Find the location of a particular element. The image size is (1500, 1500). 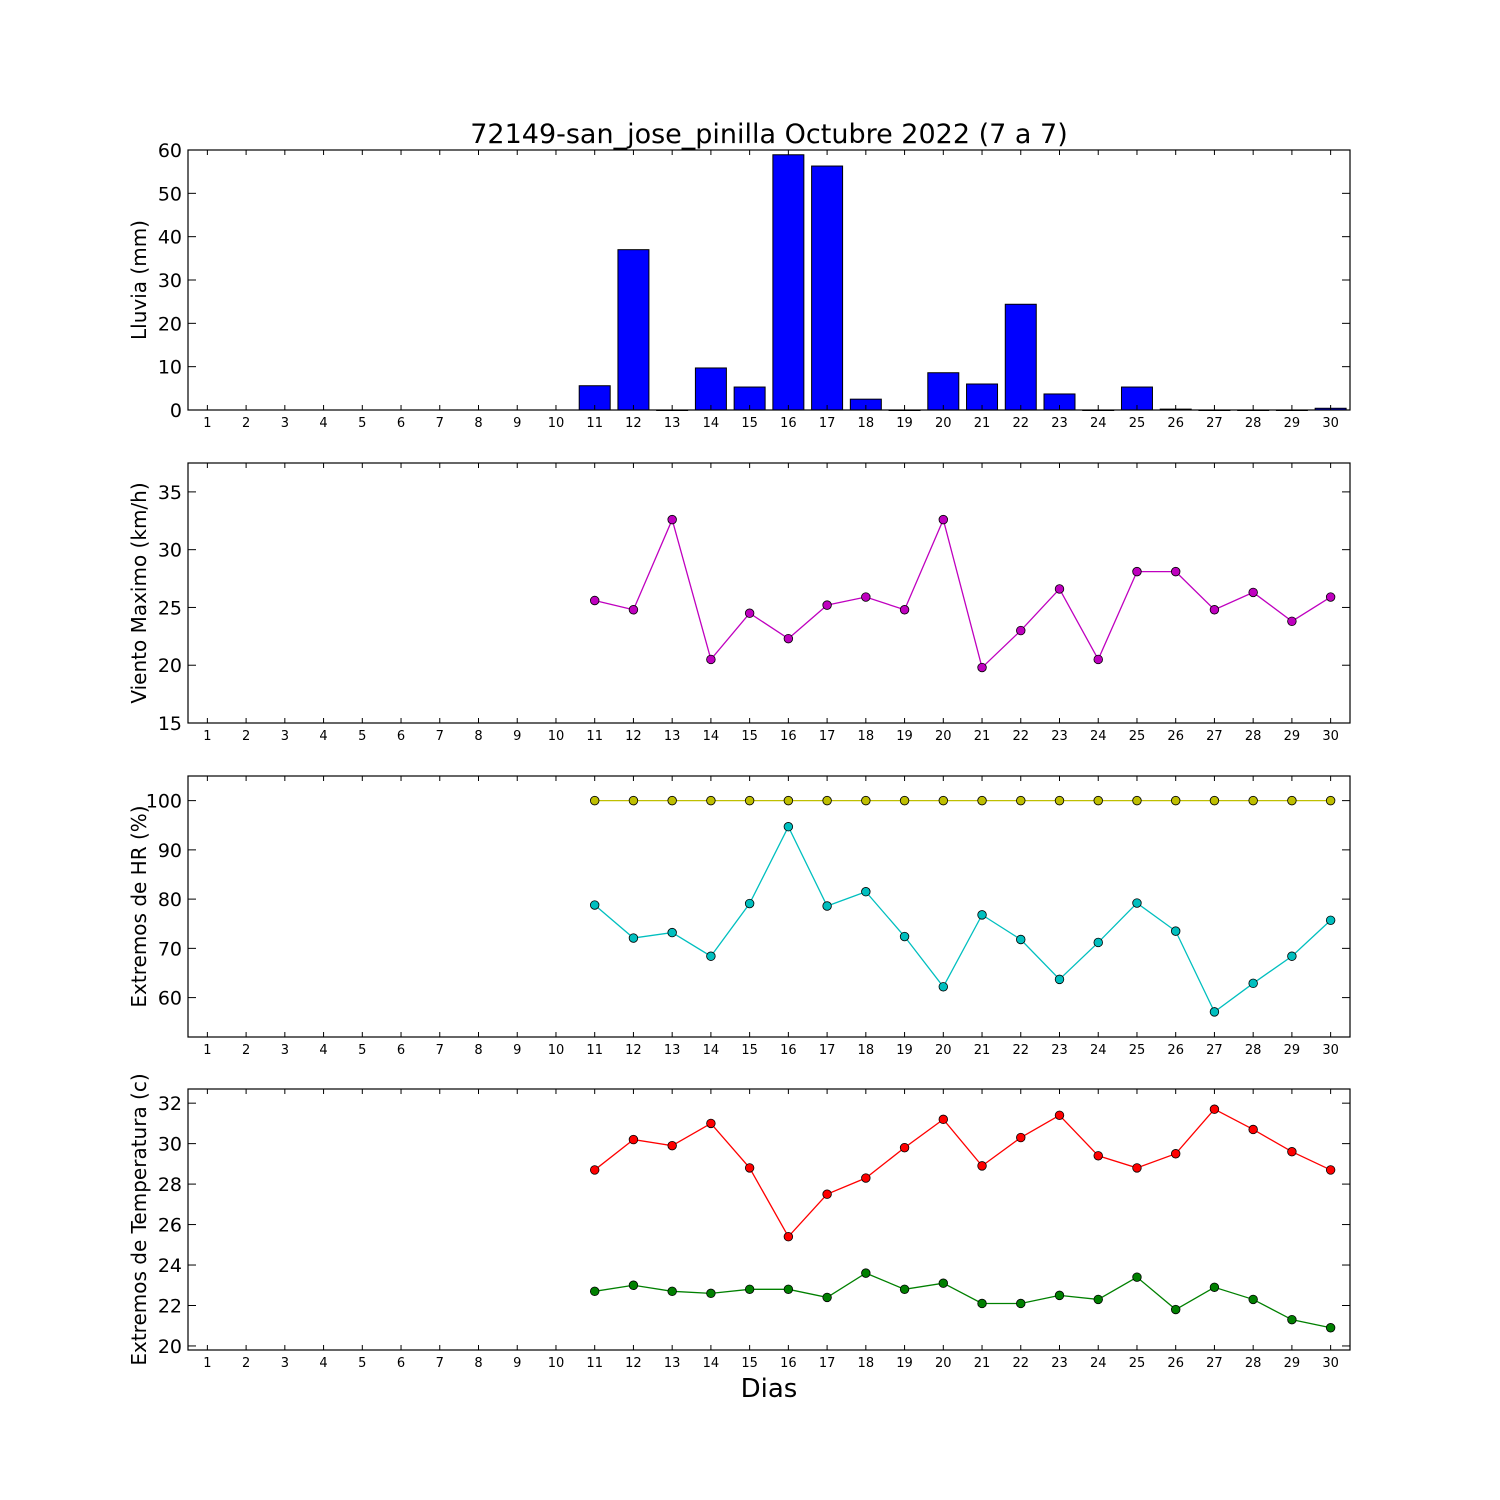

wind-xtick-label: 26 is located at coordinates (1175, 736).